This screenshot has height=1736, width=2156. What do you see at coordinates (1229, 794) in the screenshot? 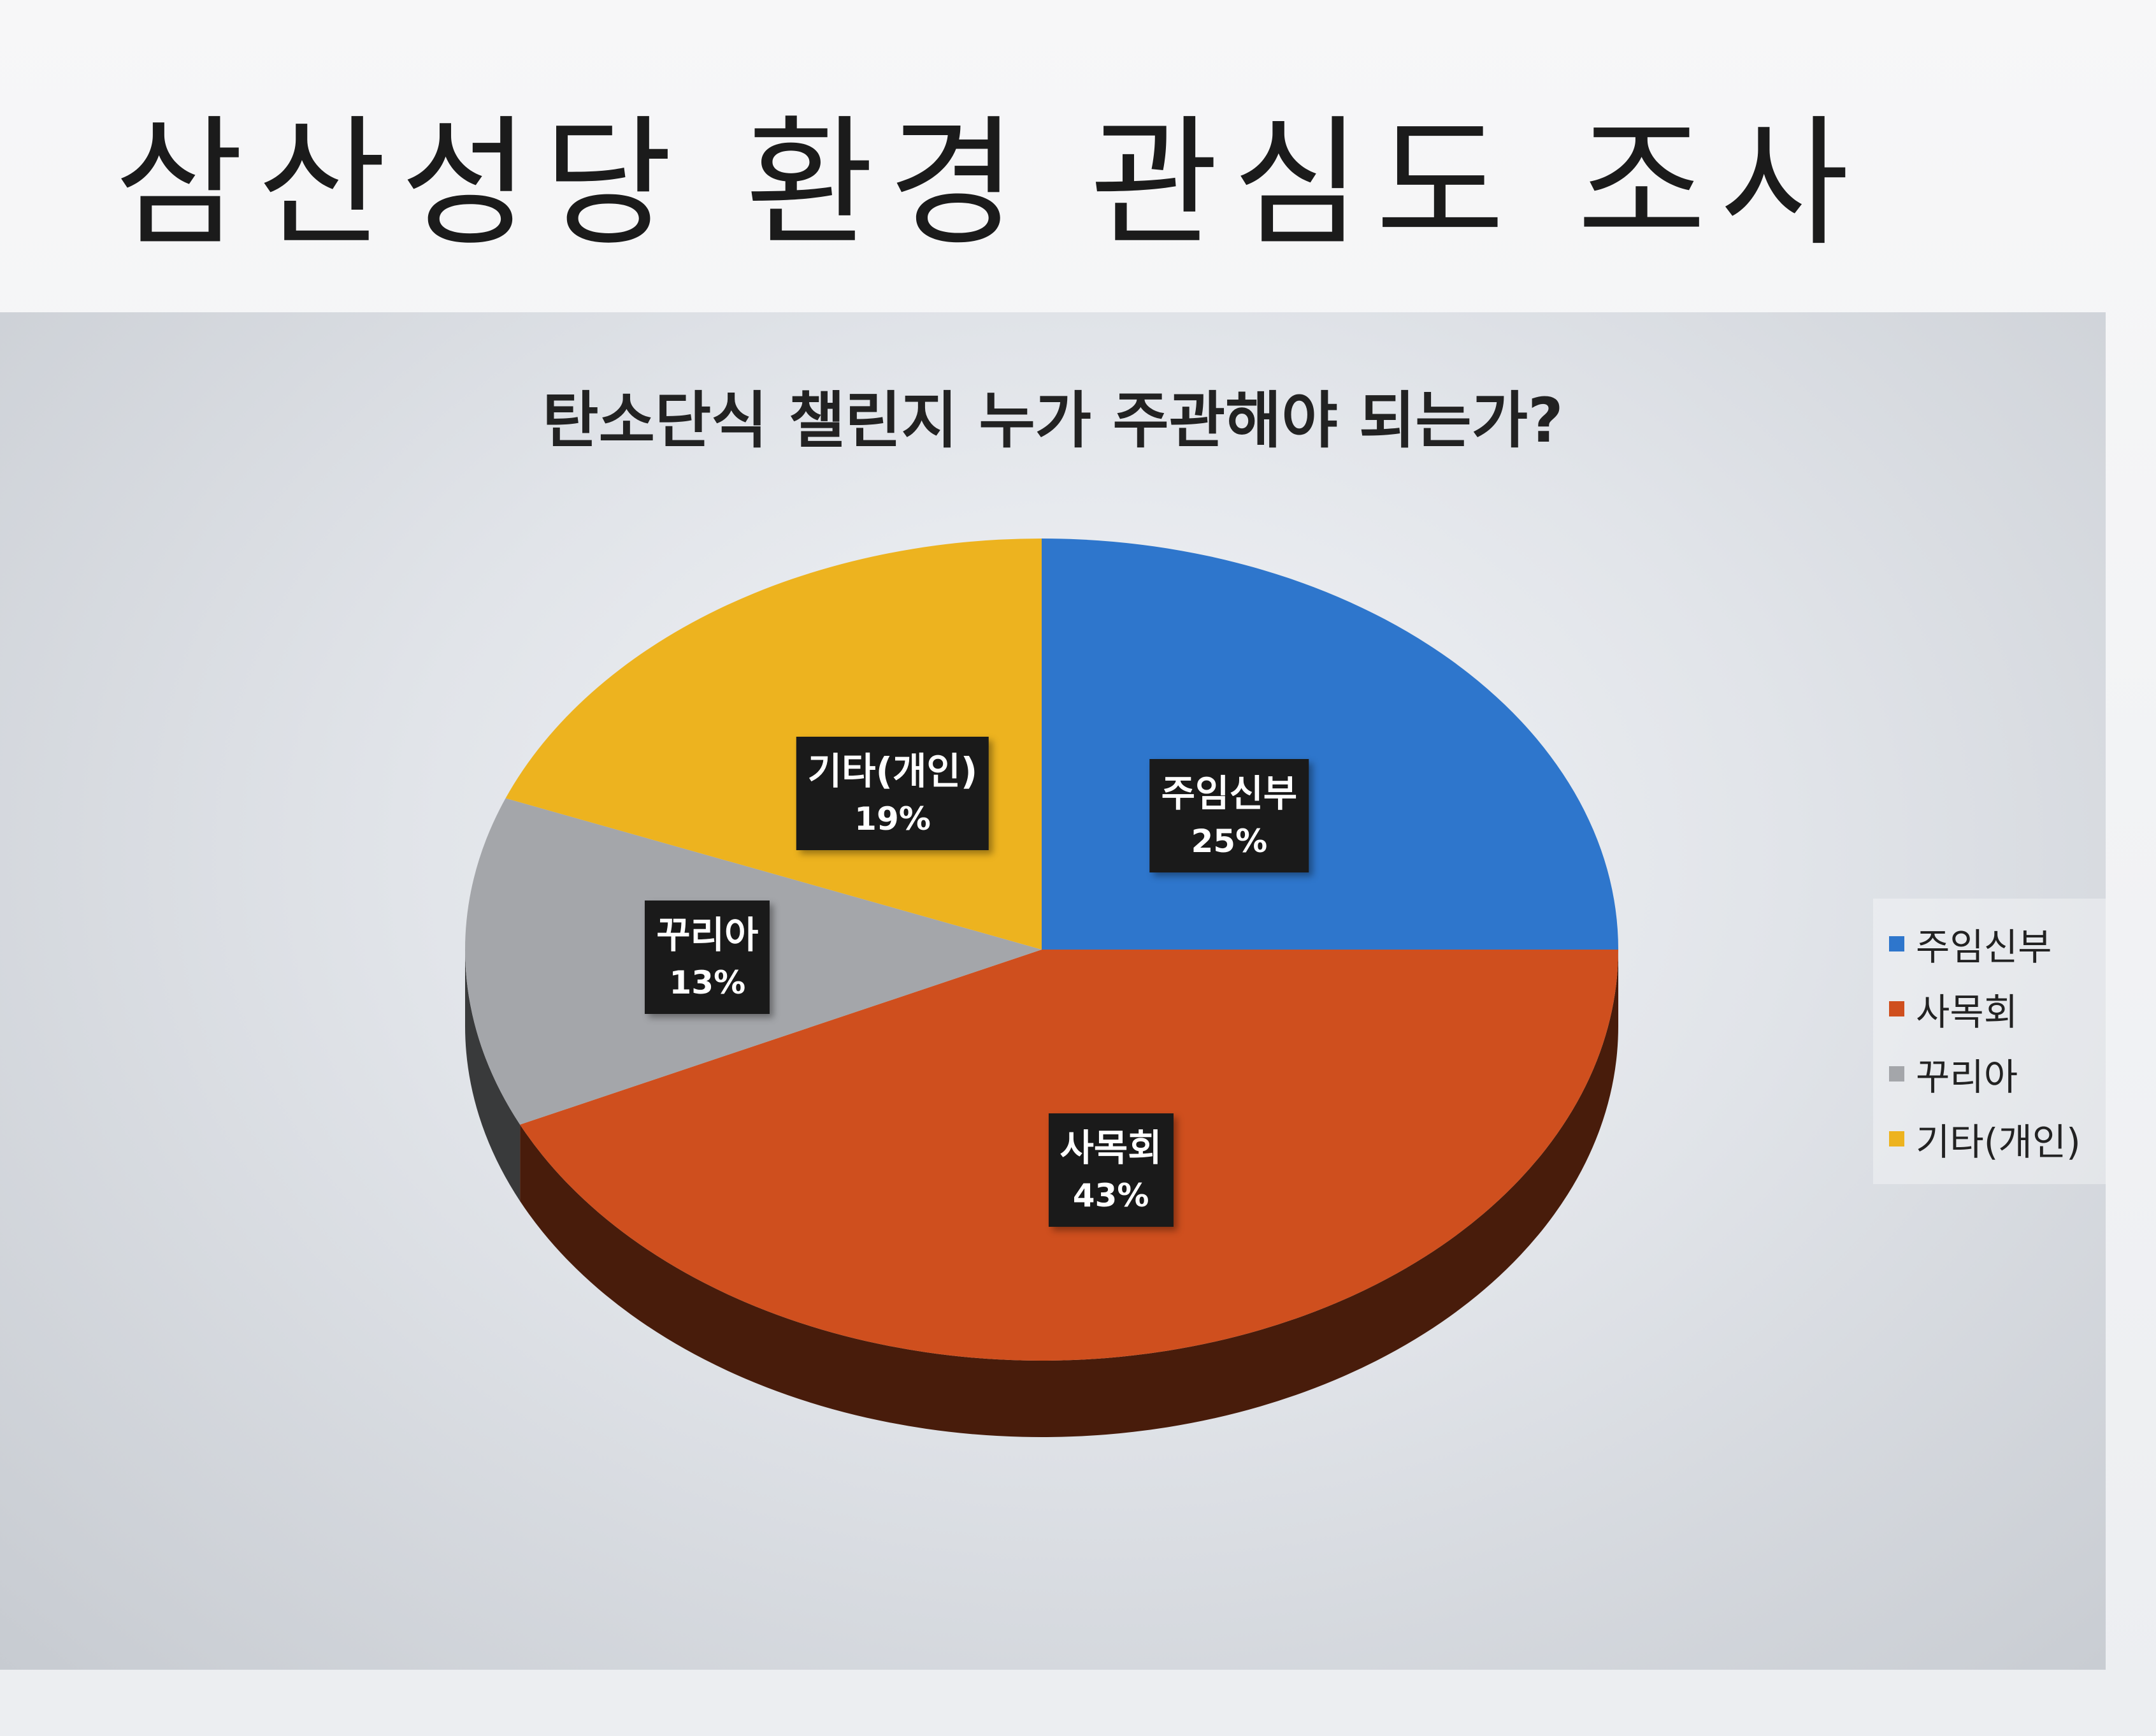
I see `data-label-category: 주임신부` at bounding box center [1229, 794].